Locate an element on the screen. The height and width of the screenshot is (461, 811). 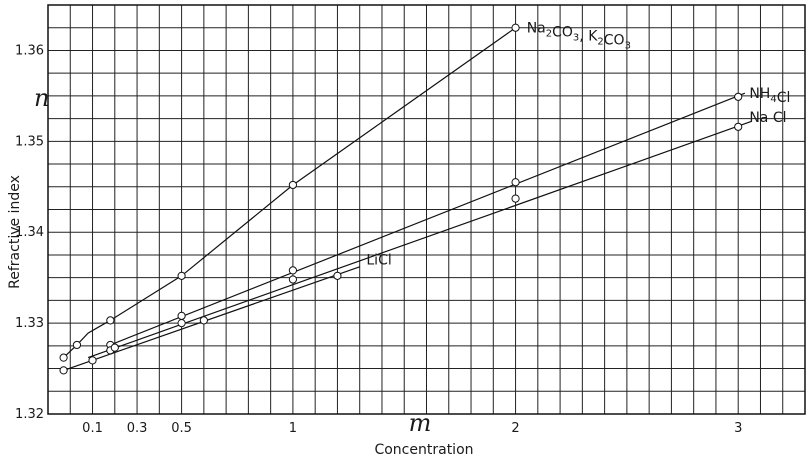
y-axis-symbol: n is located at coordinates (41, 98).